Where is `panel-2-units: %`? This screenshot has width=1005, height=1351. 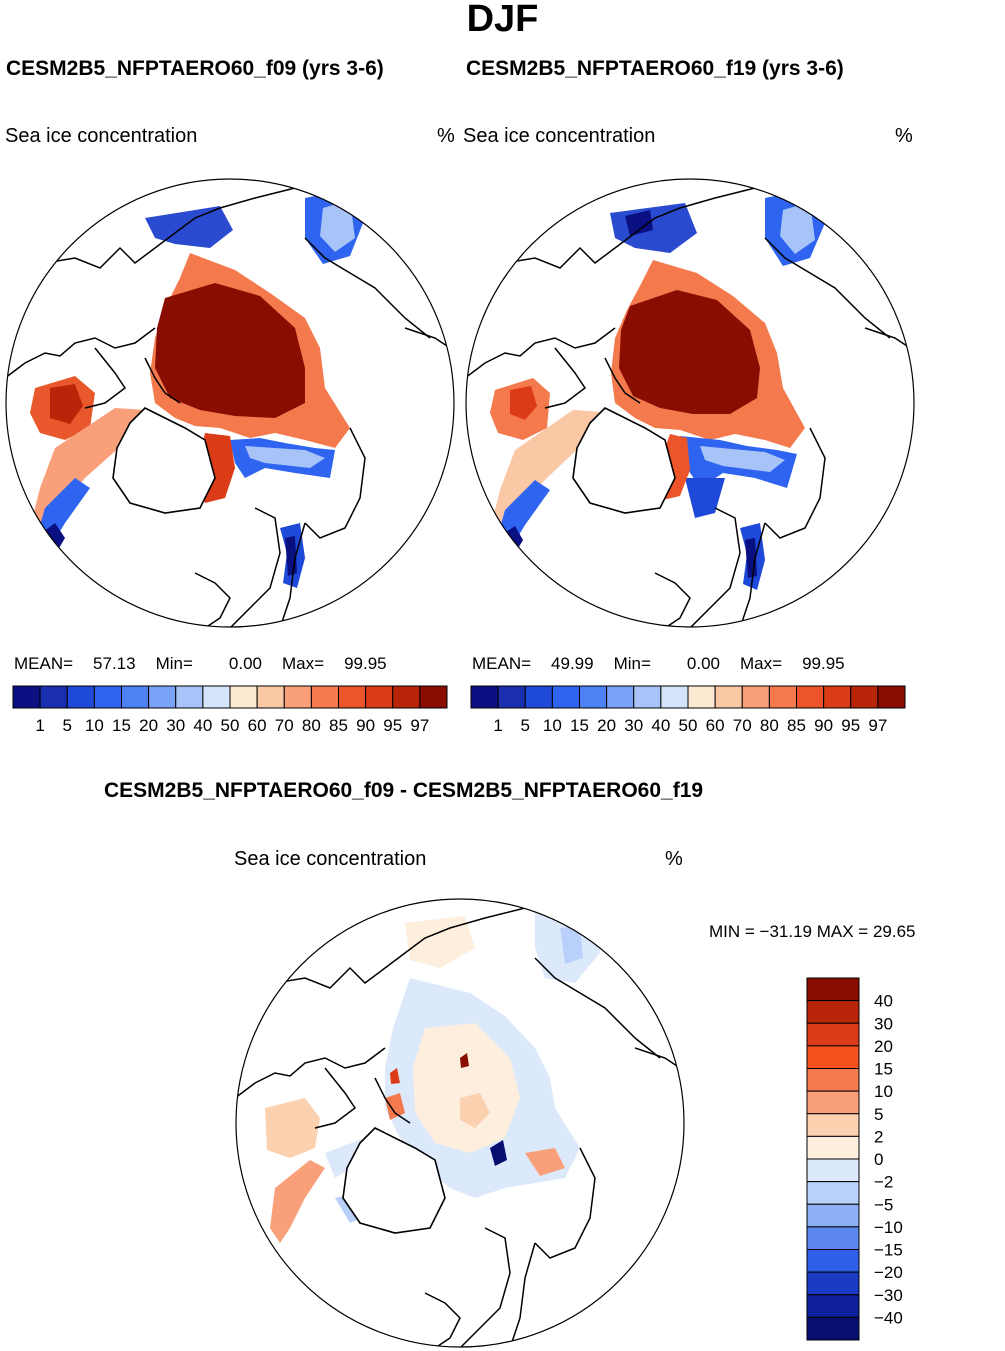
panel-2-units: % is located at coordinates (904, 136).